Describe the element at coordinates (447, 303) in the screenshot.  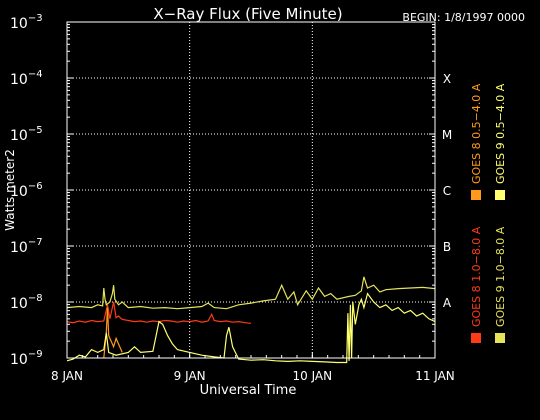
I see `flare-class-label: A` at that location.